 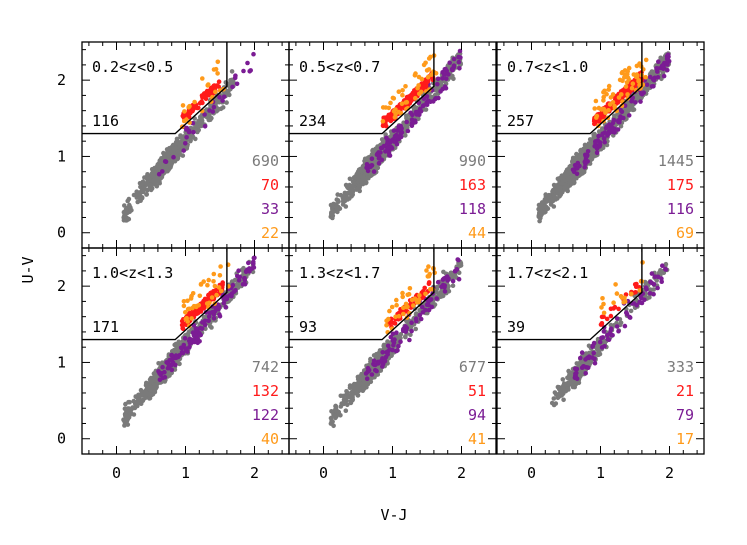 What do you see at coordinates (270, 233) in the screenshot?
I see `sample-count: 22` at bounding box center [270, 233].